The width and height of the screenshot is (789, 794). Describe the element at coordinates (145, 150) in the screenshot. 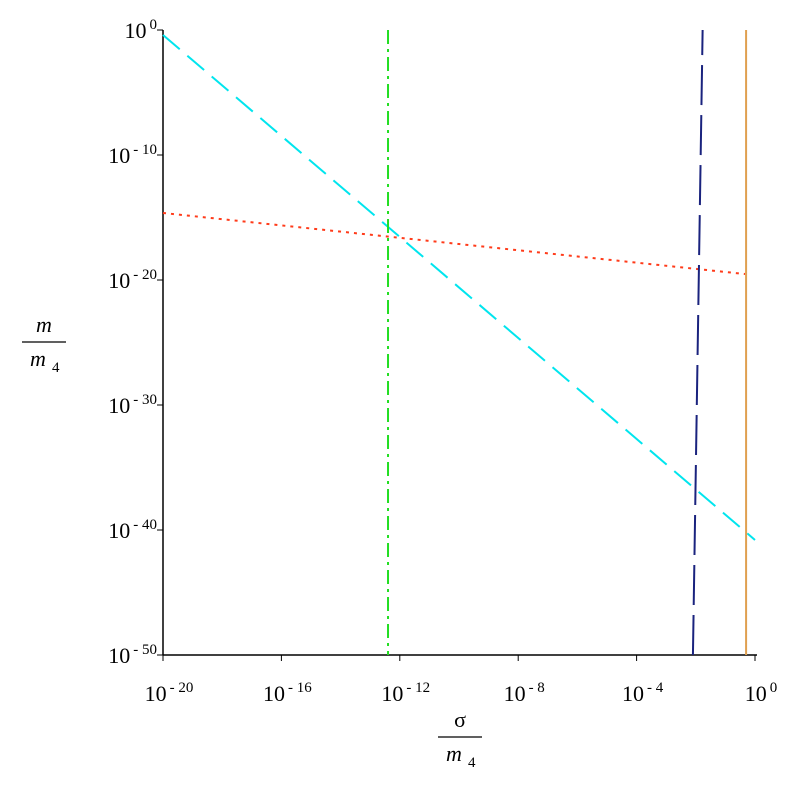

I see `tick-exponent: - 10` at that location.